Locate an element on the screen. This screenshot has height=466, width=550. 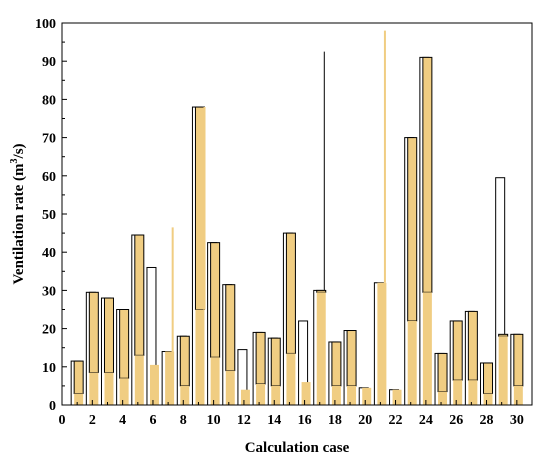
y-axis-title-main: Ventilation rate (m is located at coordinates (19, 224).